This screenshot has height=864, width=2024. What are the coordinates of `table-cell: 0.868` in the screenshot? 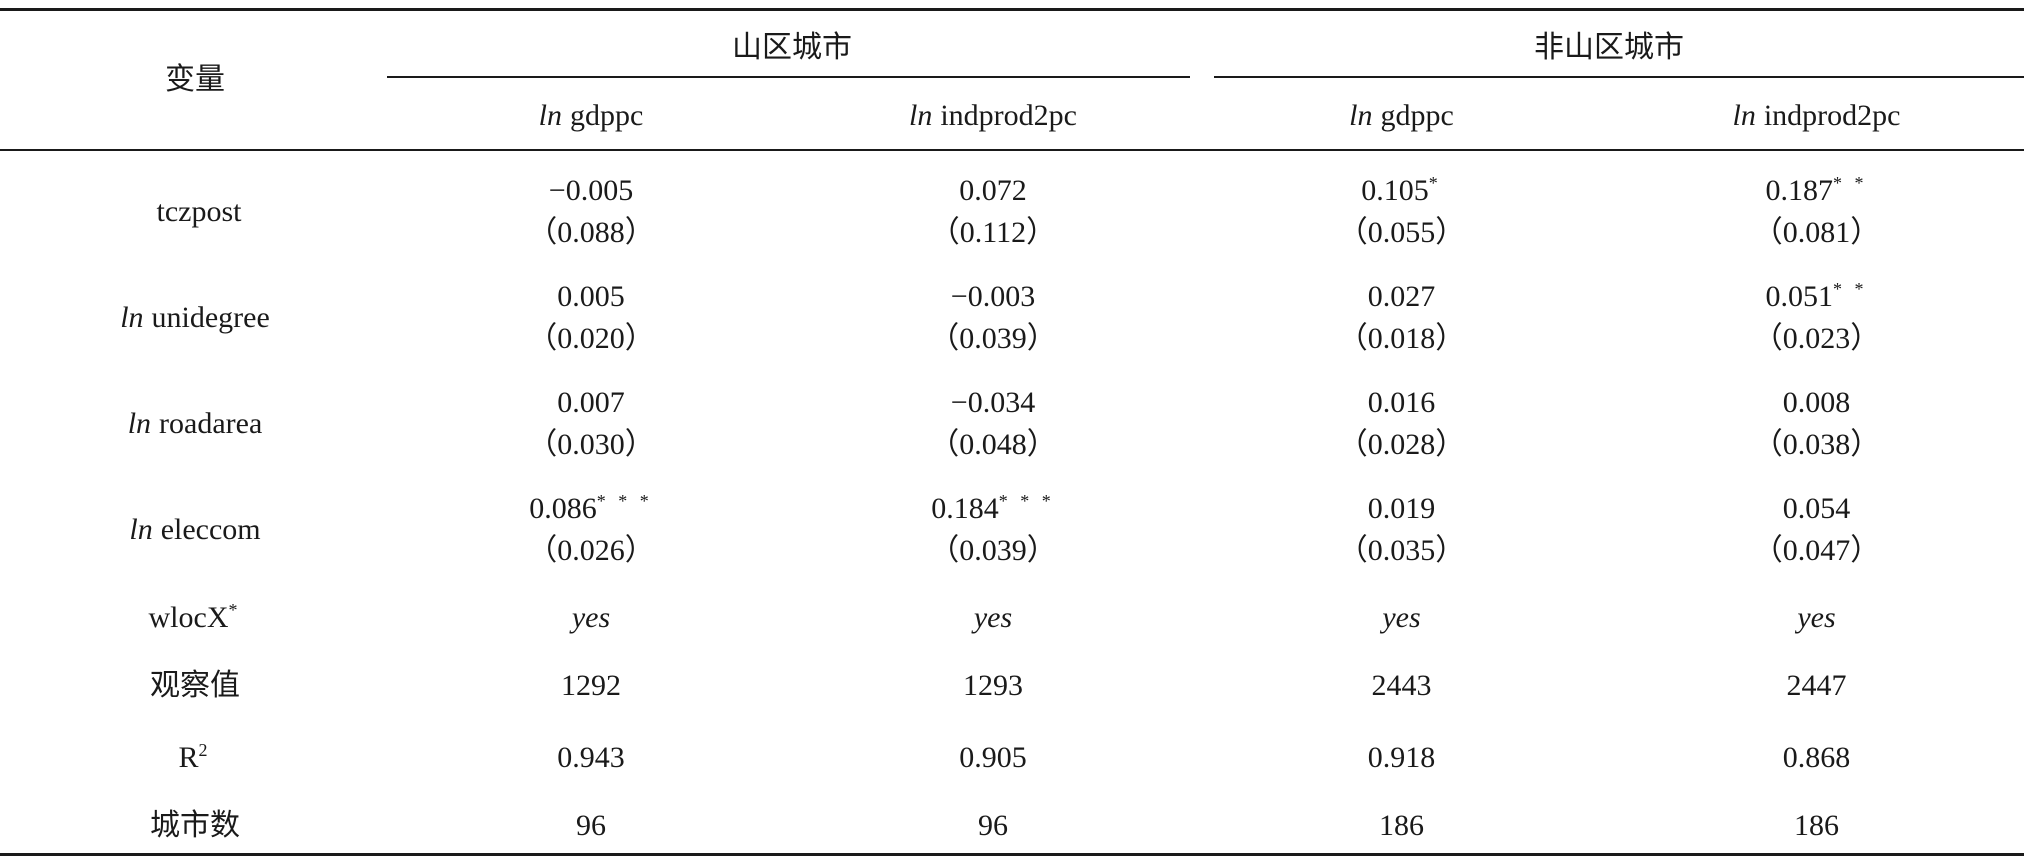 It's located at (1816, 757).